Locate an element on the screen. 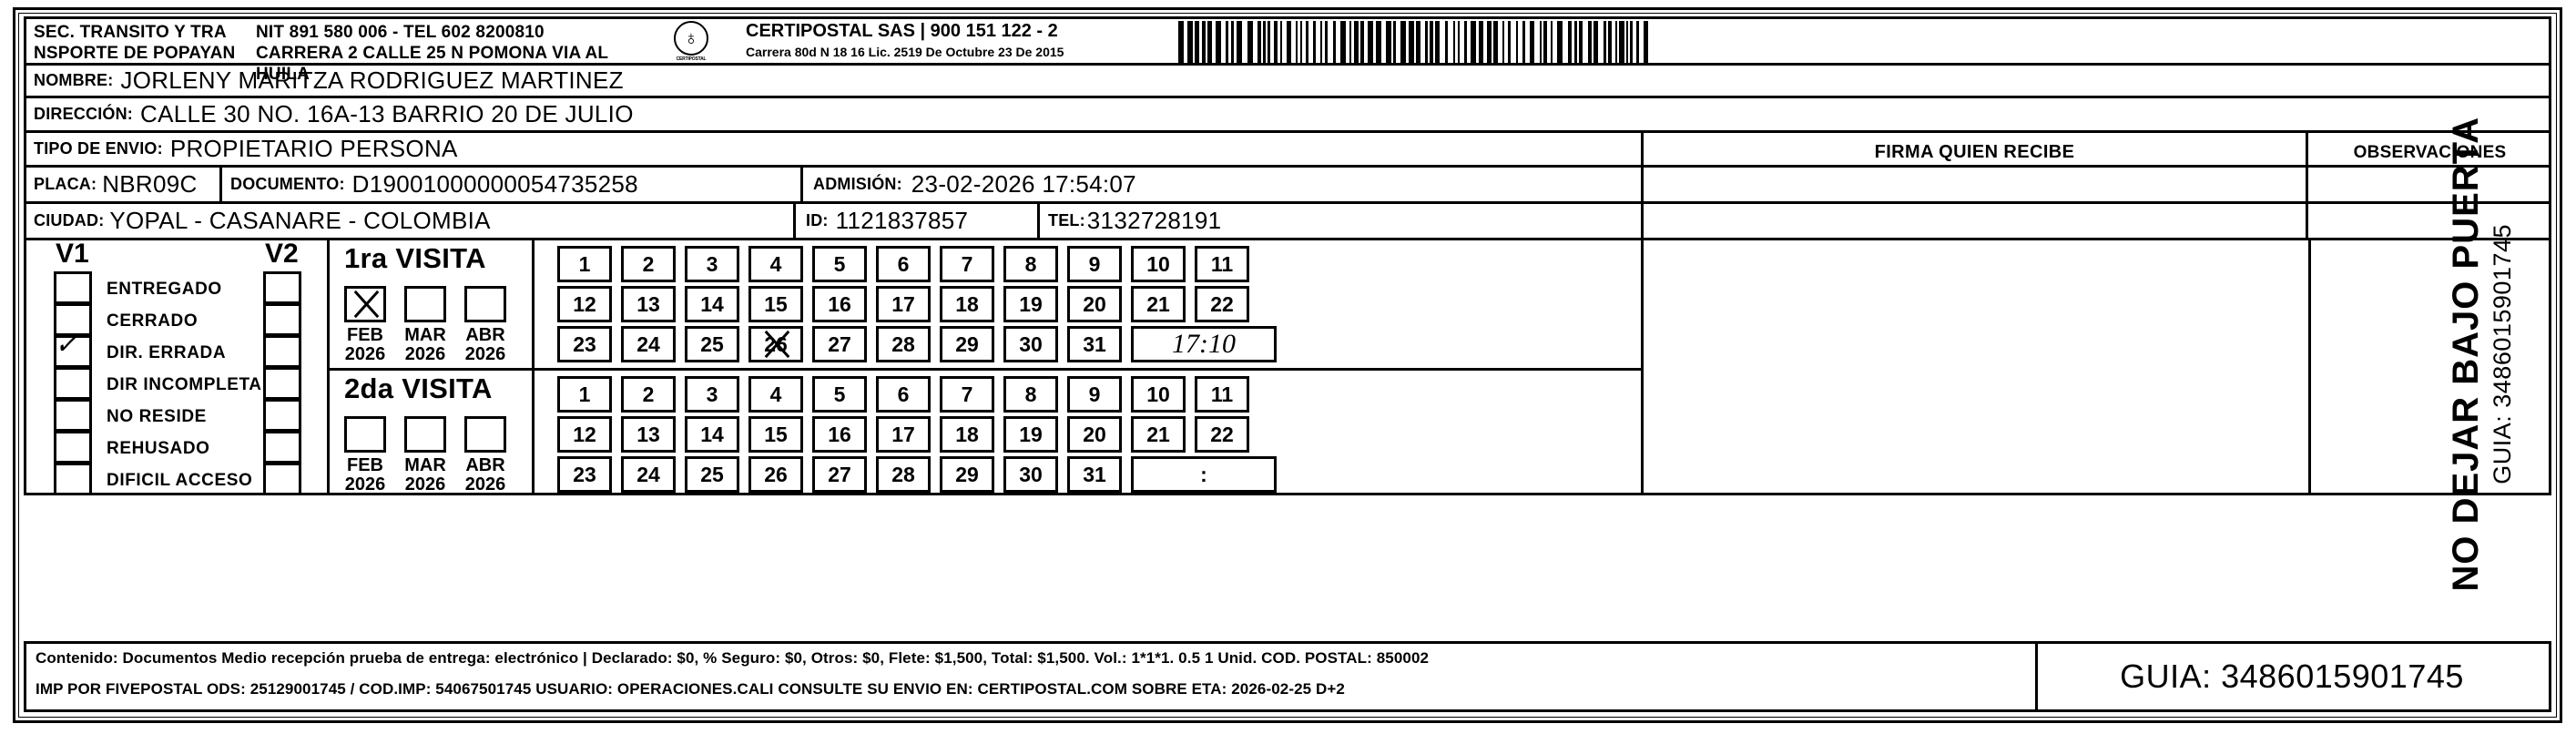  visit-time-box: : is located at coordinates (1204, 474).